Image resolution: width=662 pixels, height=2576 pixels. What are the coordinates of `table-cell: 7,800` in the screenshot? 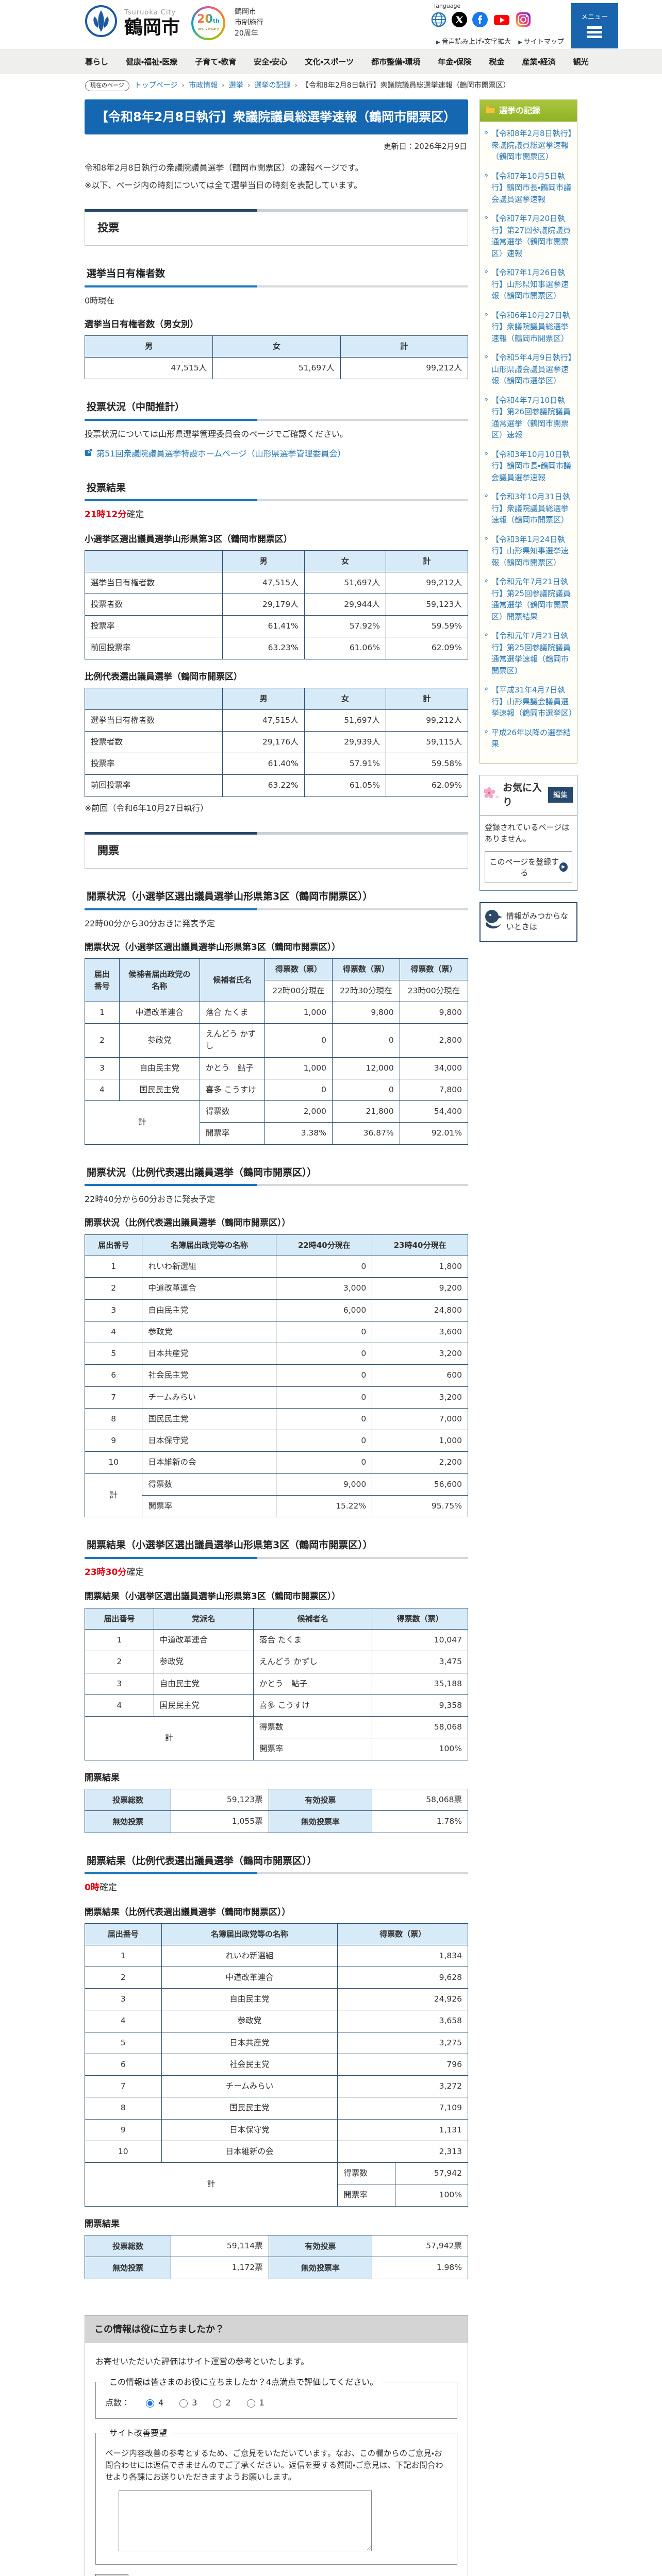 It's located at (434, 1089).